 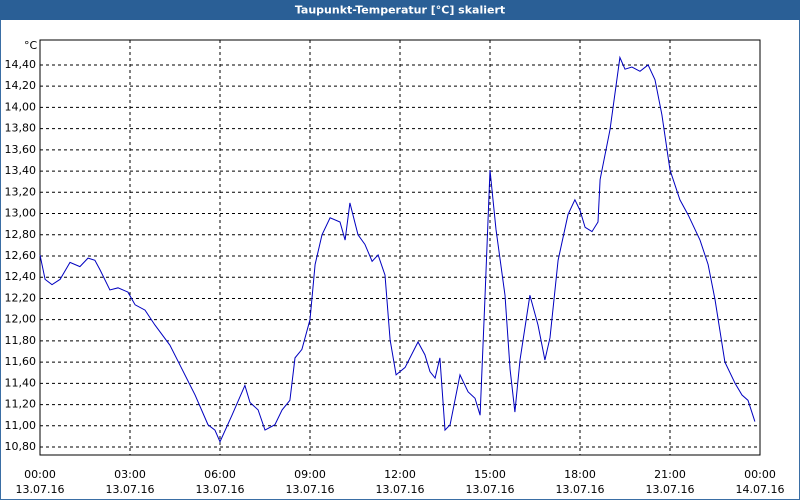 What do you see at coordinates (670, 474) in the screenshot?
I see `x-tick-label: 21:00` at bounding box center [670, 474].